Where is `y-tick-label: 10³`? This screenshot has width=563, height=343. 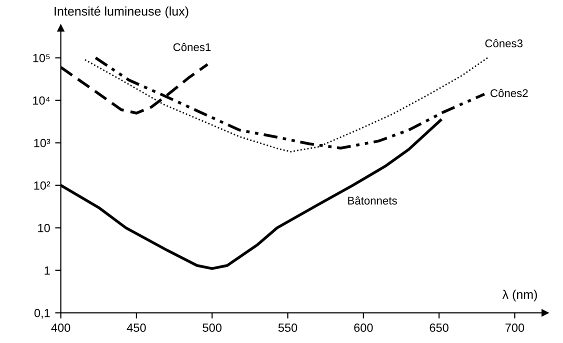 y-tick-label: 10³ is located at coordinates (42, 143).